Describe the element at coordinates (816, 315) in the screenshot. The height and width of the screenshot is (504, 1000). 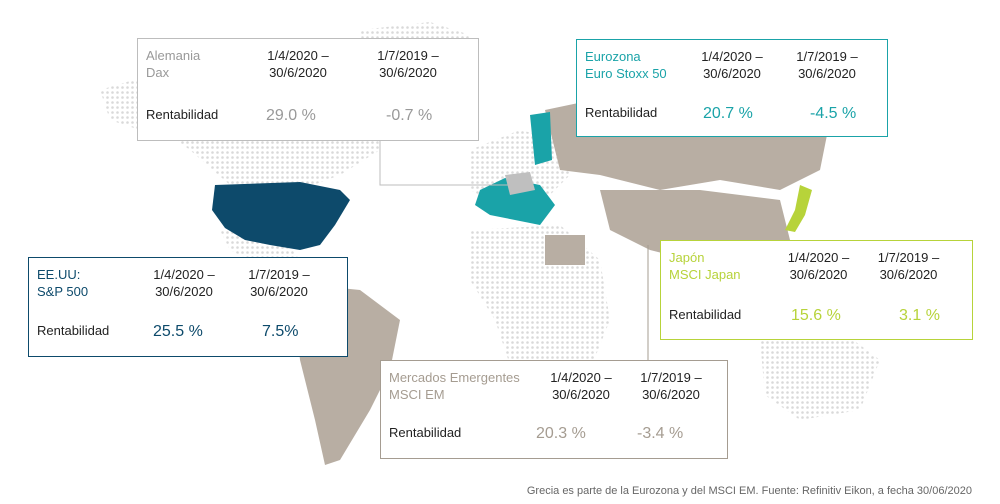
I see `japan-value-1: 15.6 %` at that location.